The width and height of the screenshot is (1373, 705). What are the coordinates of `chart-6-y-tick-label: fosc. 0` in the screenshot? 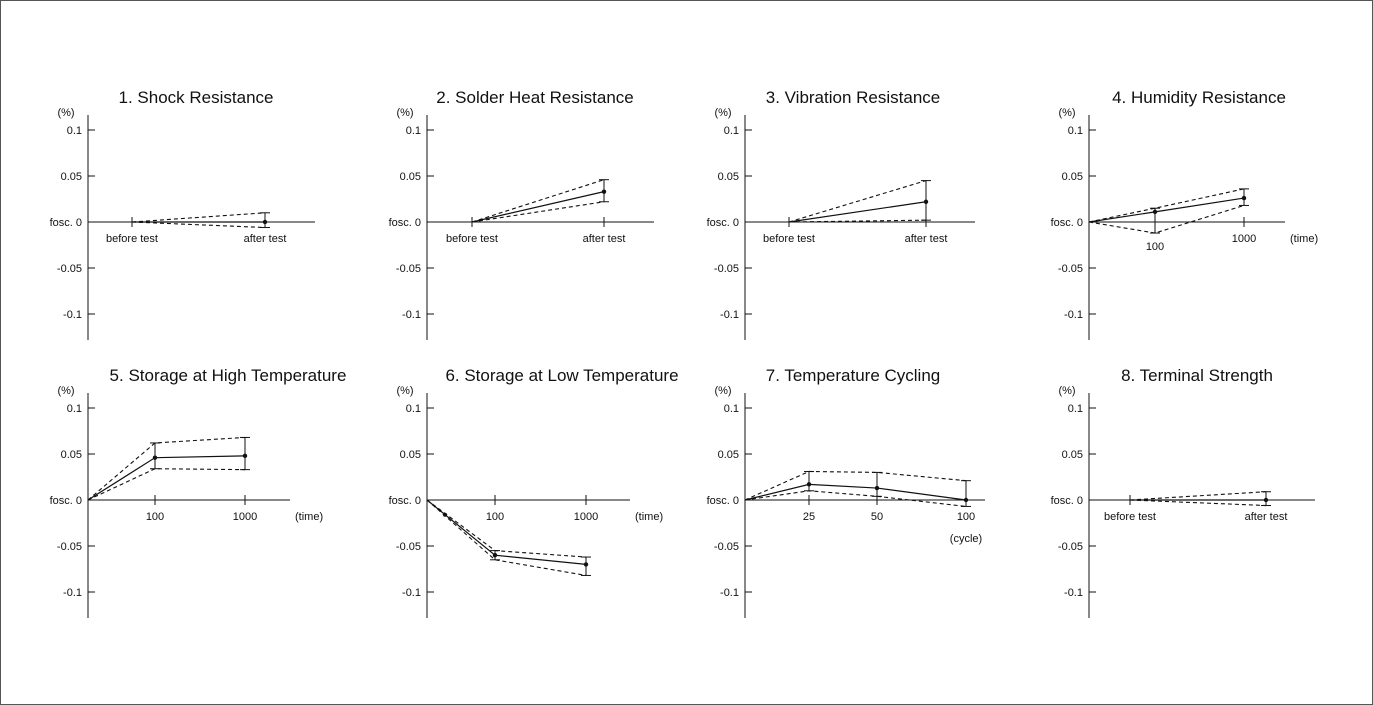 It's located at (405, 501).